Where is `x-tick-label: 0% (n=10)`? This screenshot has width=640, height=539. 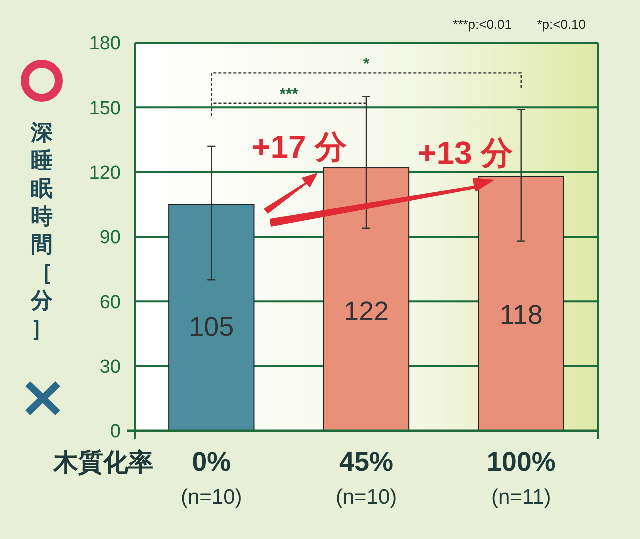
x-tick-label: 0% (n=10) is located at coordinates (211, 478).